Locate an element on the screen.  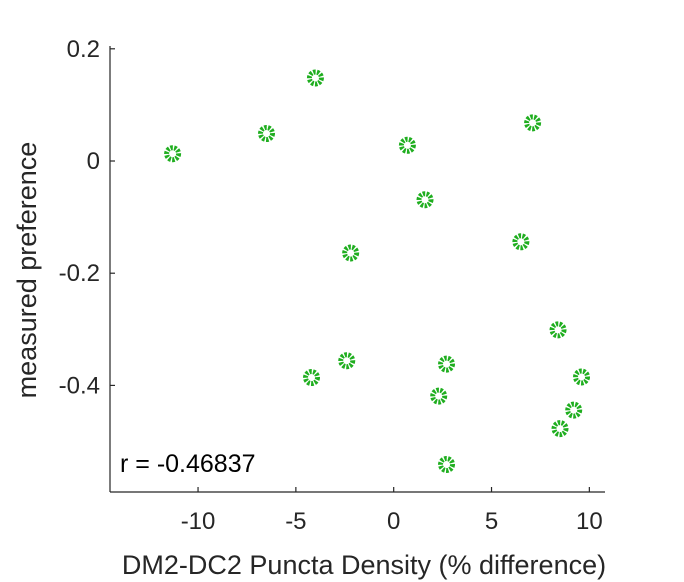
y-tick-label: -0.2 is located at coordinates (79, 273).